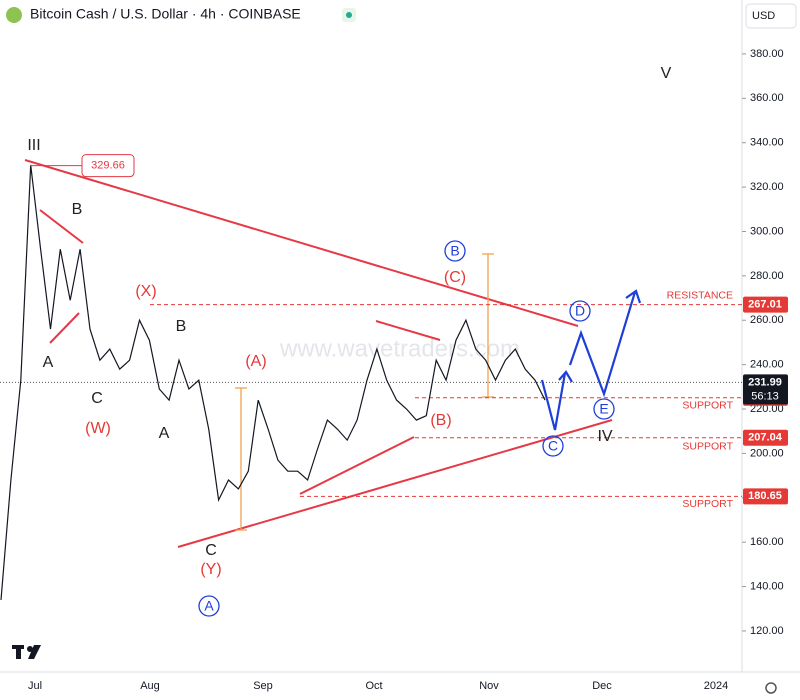 This screenshot has height=700, width=800. Describe the element at coordinates (399, 348) in the screenshot. I see `watermark: www.wavetraders.com` at that location.